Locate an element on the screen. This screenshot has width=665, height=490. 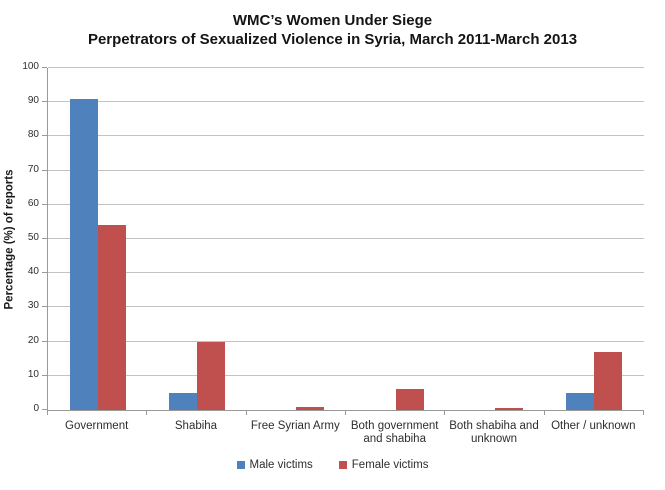
legend-swatch-male-victims is located at coordinates (240, 465).